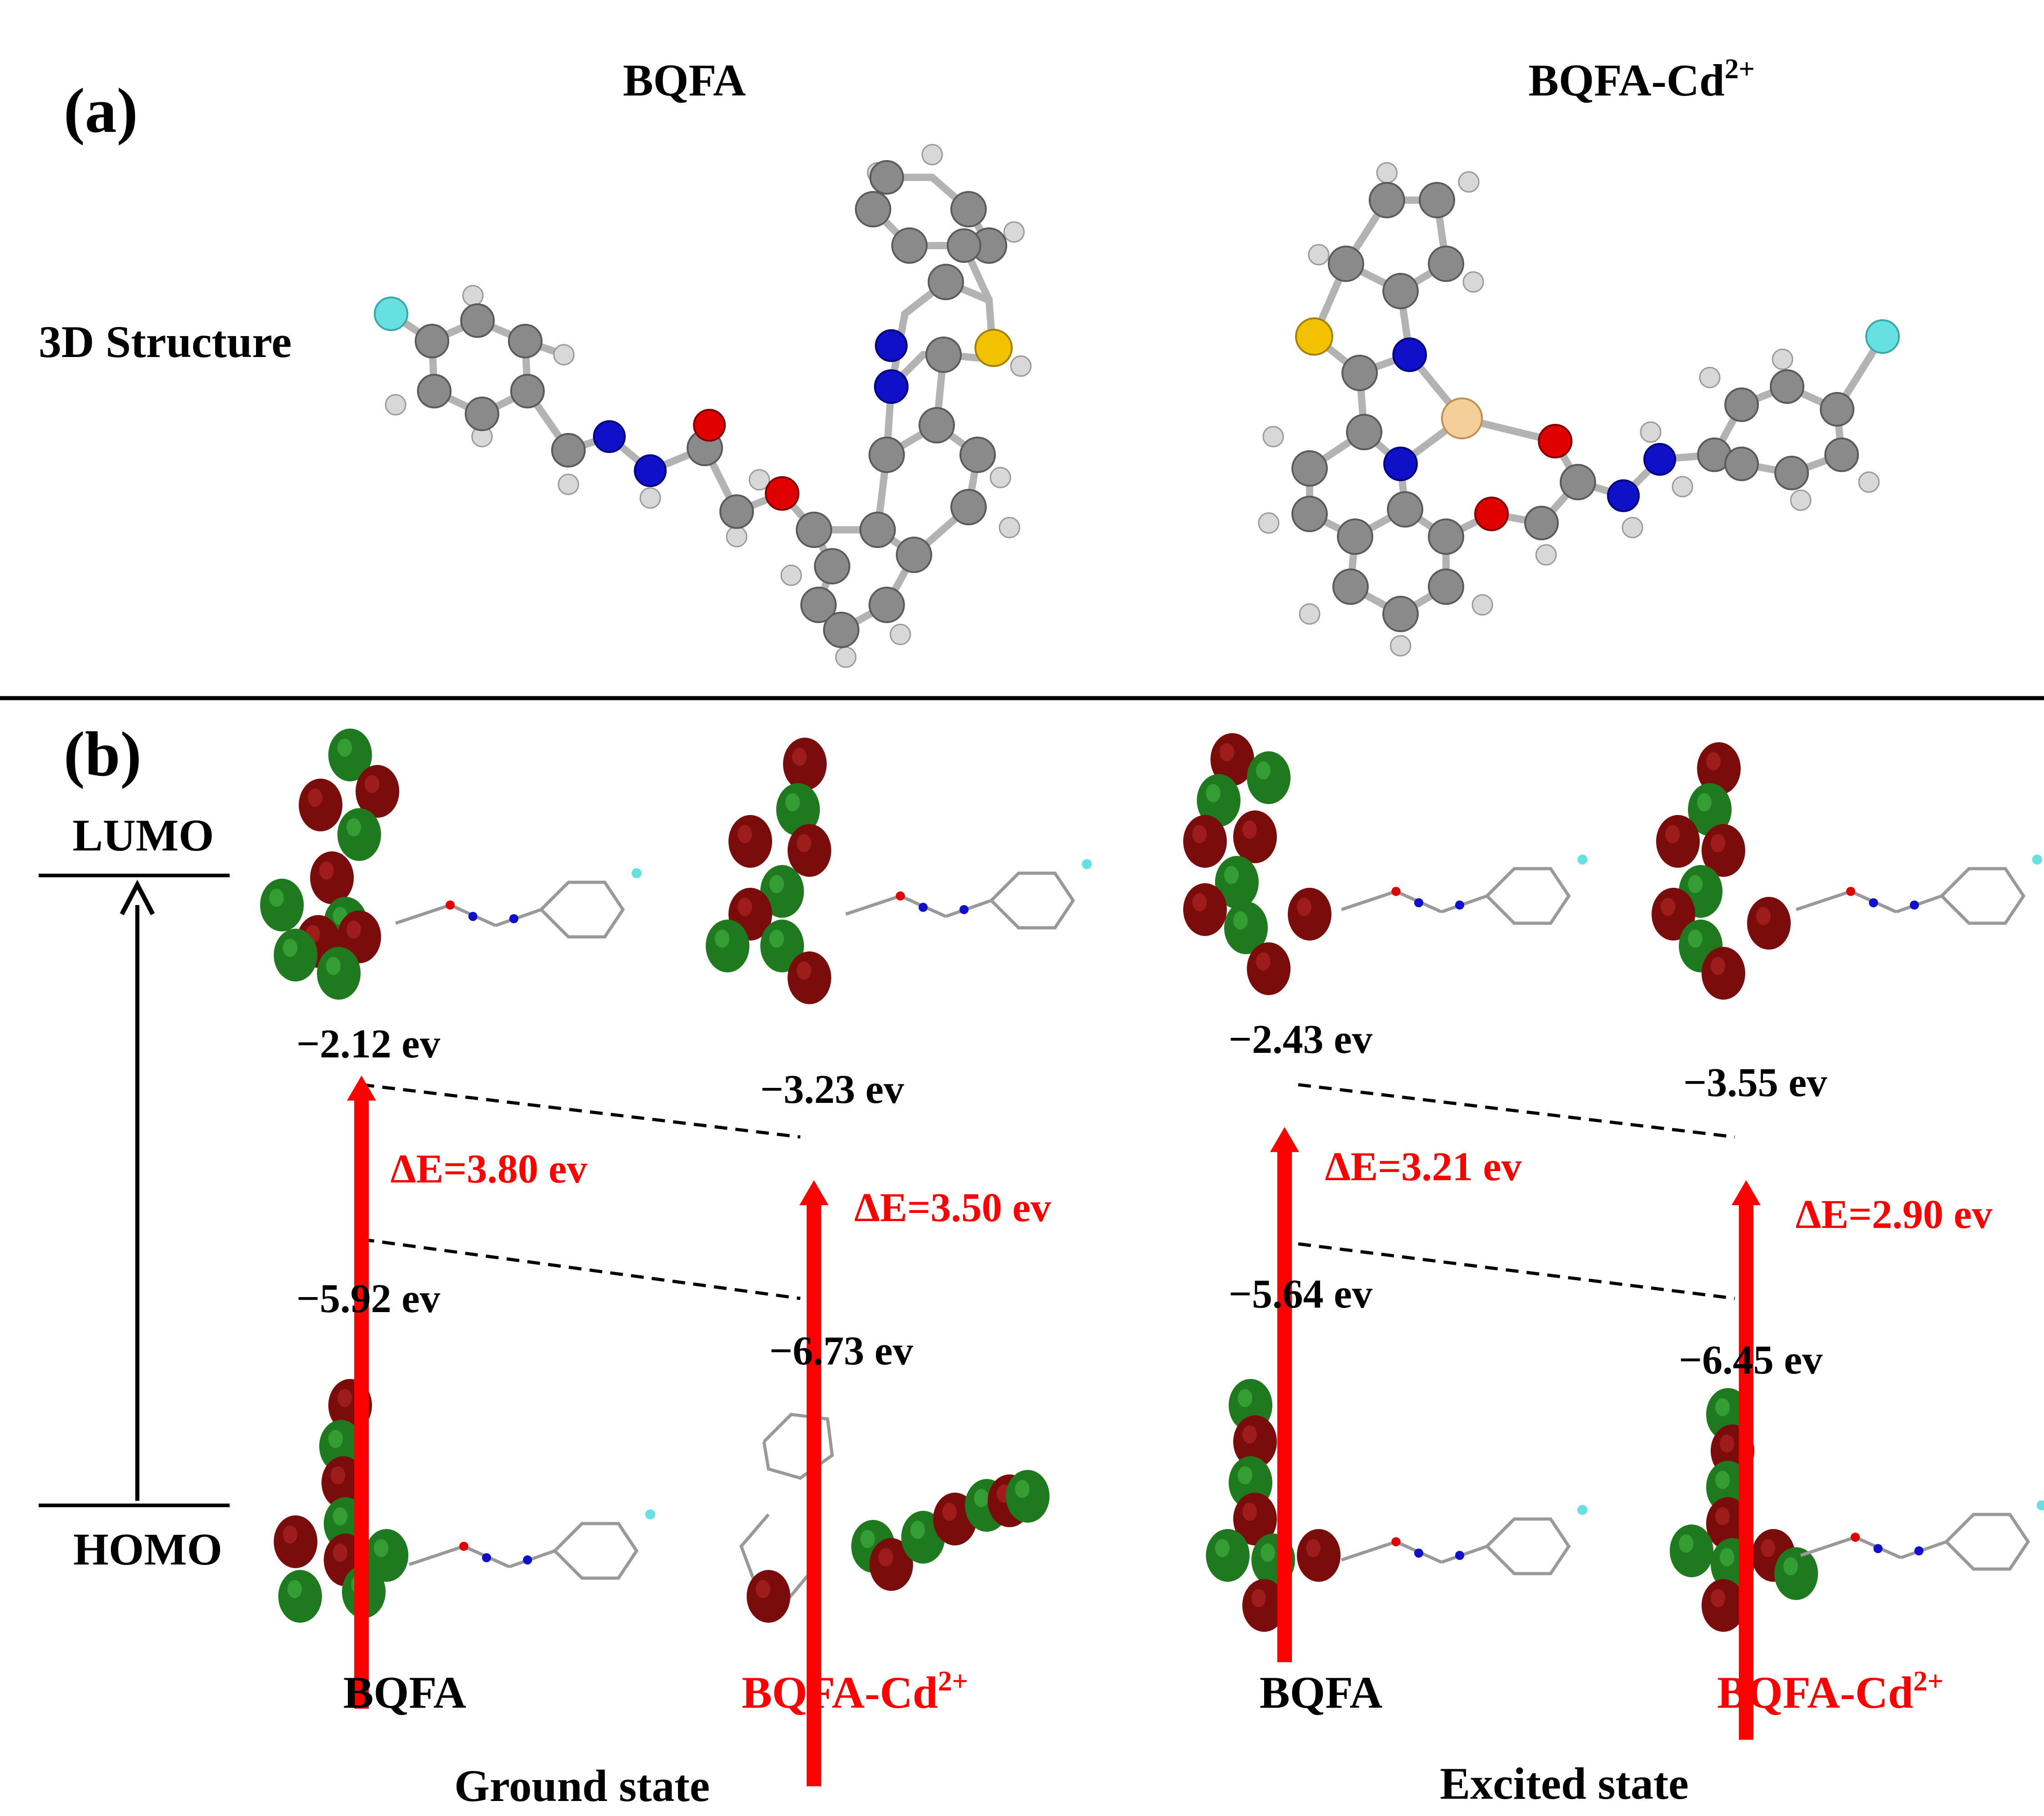 This screenshot has width=2044, height=1816. What do you see at coordinates (1314, 336) in the screenshot?
I see `bqfa-cd-sulfur-atom` at bounding box center [1314, 336].